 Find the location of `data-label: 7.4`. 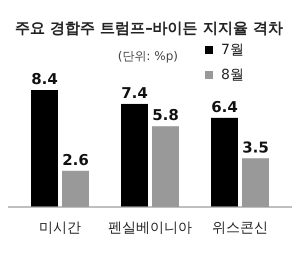

data-label: 7.4 is located at coordinates (134, 93).